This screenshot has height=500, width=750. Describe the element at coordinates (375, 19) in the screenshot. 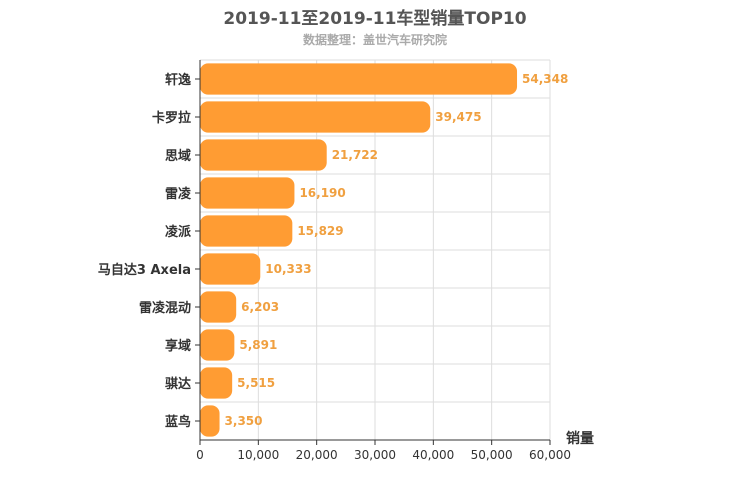

I see `chart-title: 2019-11至2019-11车型销量TOP10` at that location.